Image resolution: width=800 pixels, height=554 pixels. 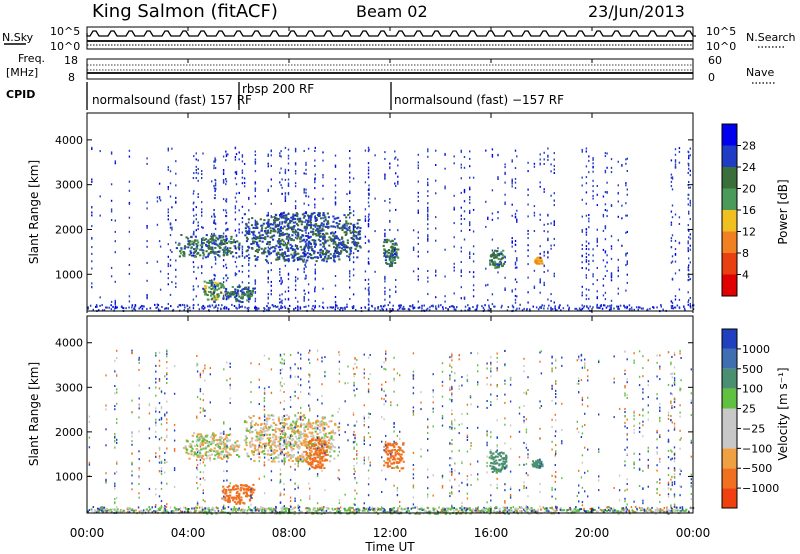 I want to click on nsky-line, so click(x=391, y=33).